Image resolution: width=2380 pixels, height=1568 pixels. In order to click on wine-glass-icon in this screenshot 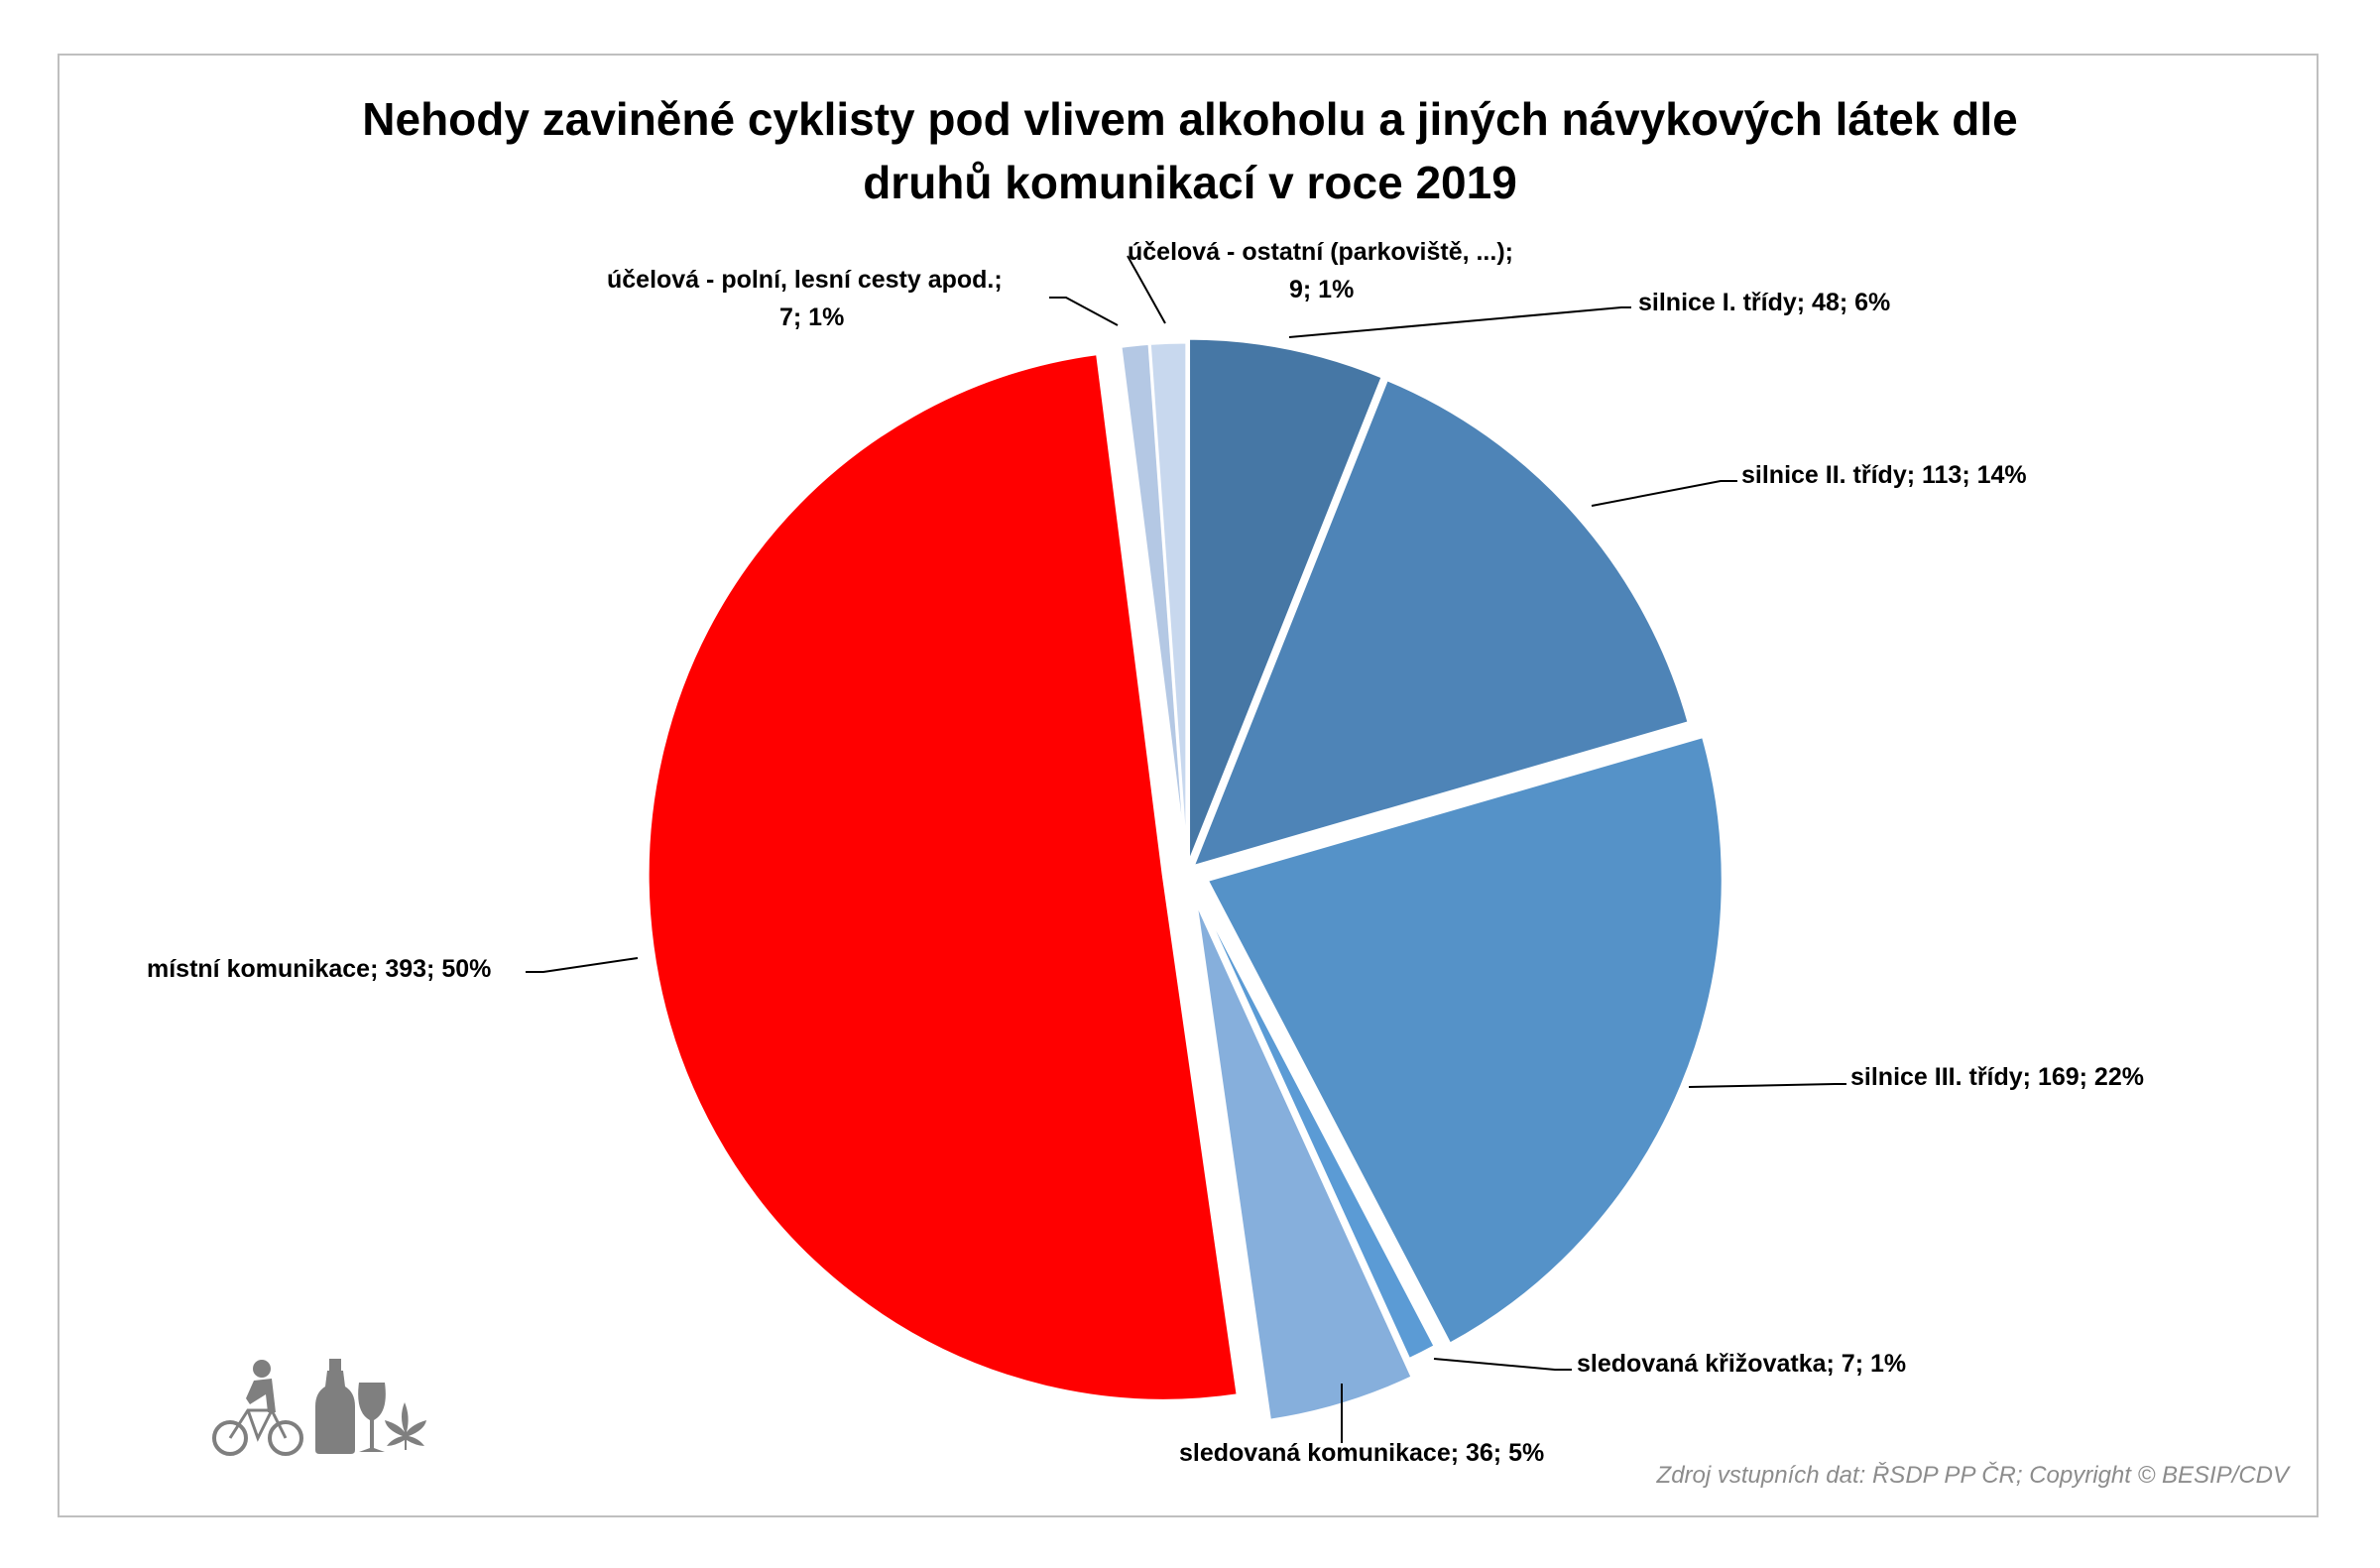, I will do `click(372, 1417)`.